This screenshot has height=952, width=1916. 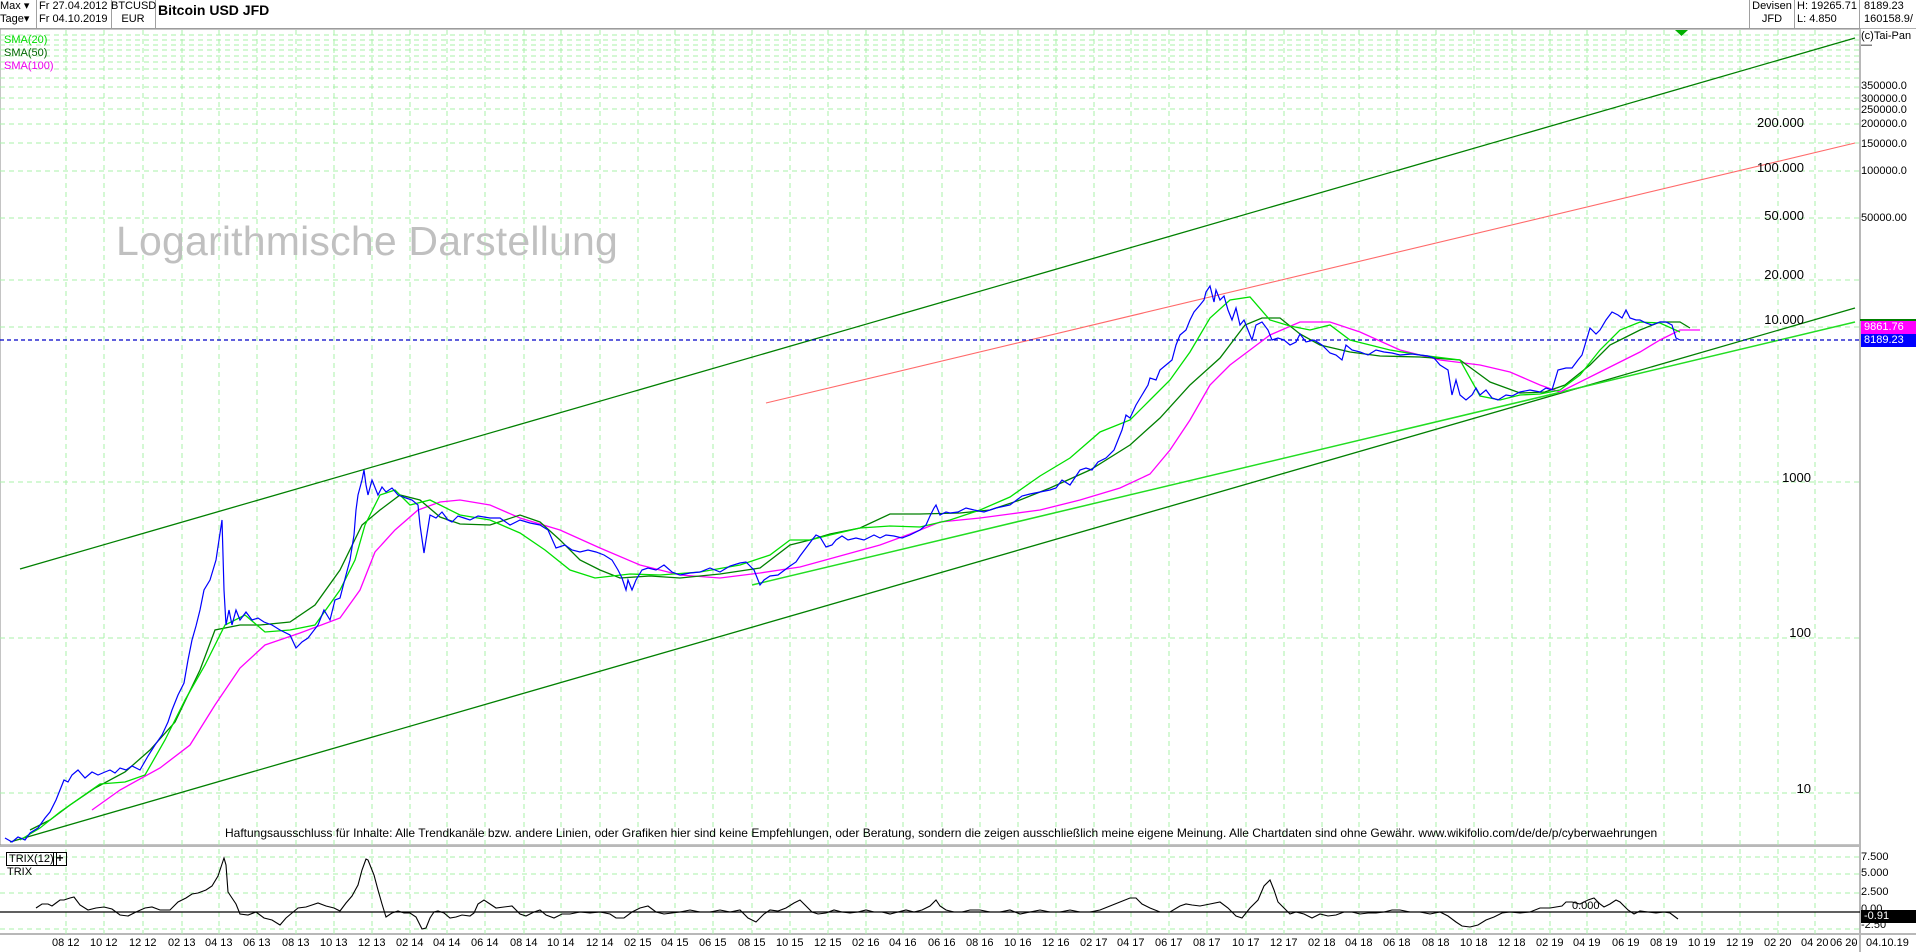 I want to click on range-select: Max ▾, so click(x=18, y=6).